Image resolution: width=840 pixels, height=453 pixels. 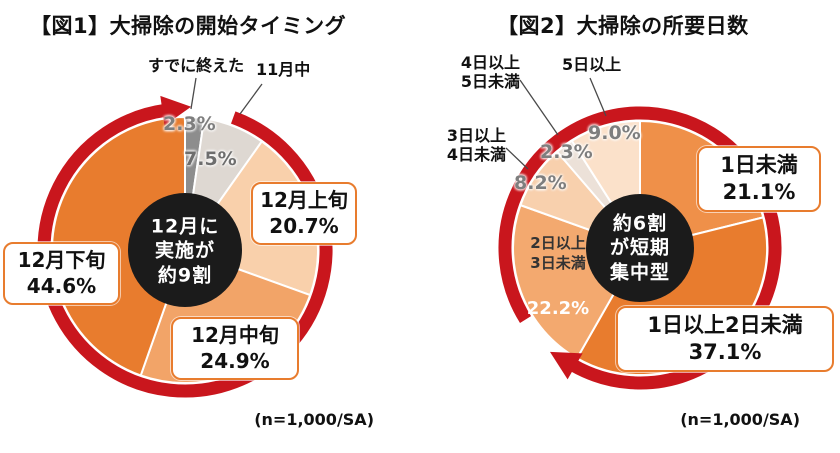 I want to click on figure1-center-message: 12月に 実施が 約9割, so click(x=185, y=251).